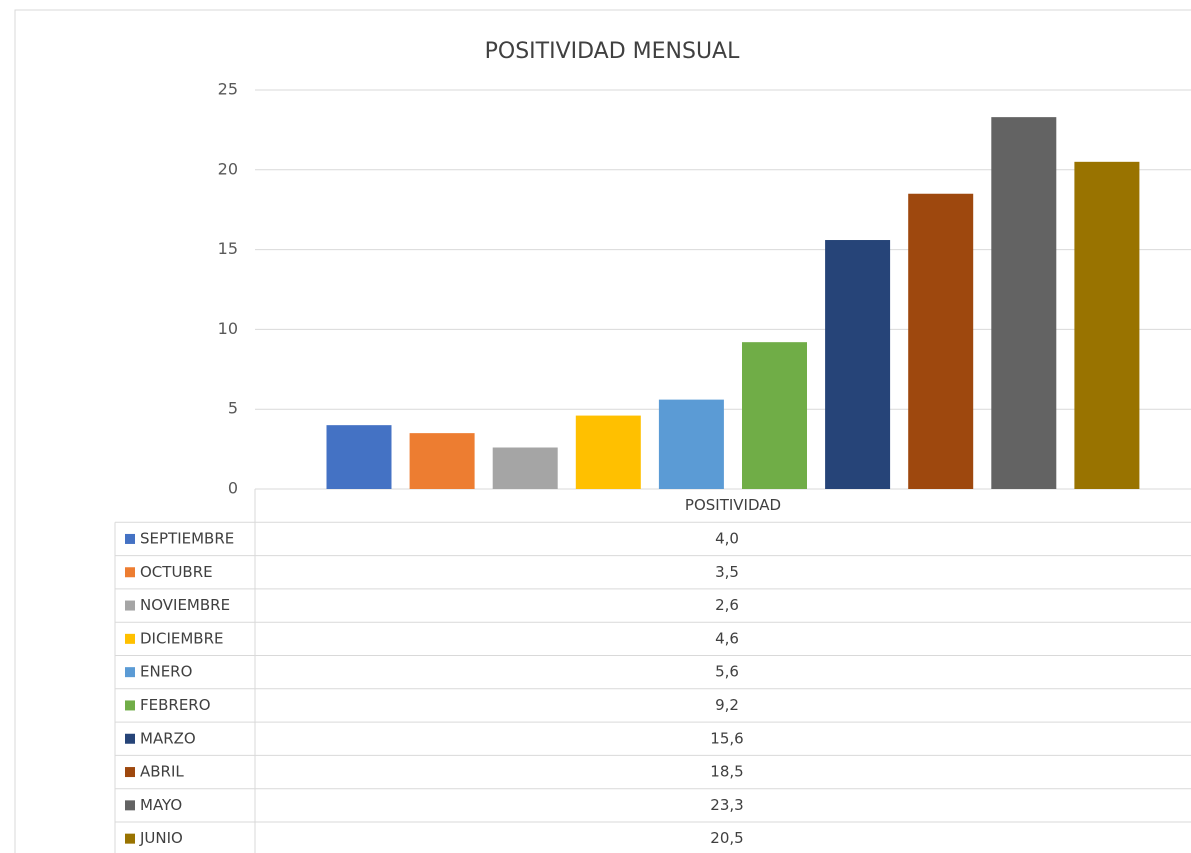 The image size is (1191, 853). Describe the element at coordinates (181, 638) in the screenshot. I see `legend-label: DICIEMBRE` at that location.